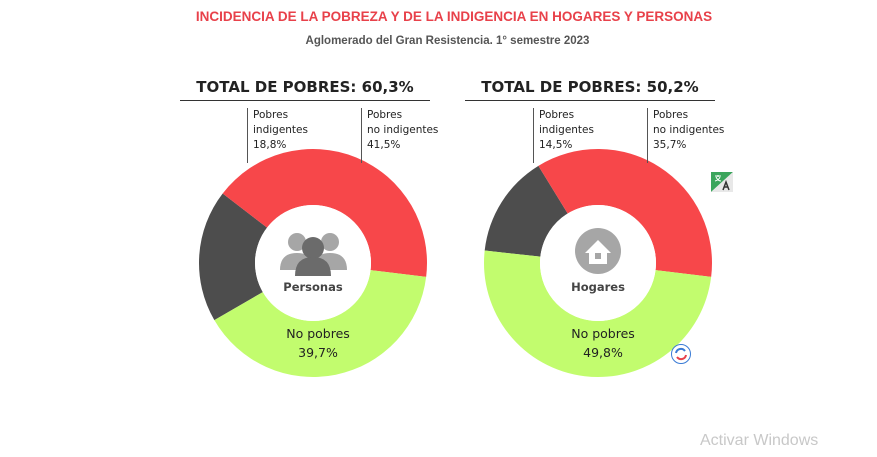 This screenshot has width=877, height=457. What do you see at coordinates (722, 182) in the screenshot?
I see `translate-icon` at bounding box center [722, 182].